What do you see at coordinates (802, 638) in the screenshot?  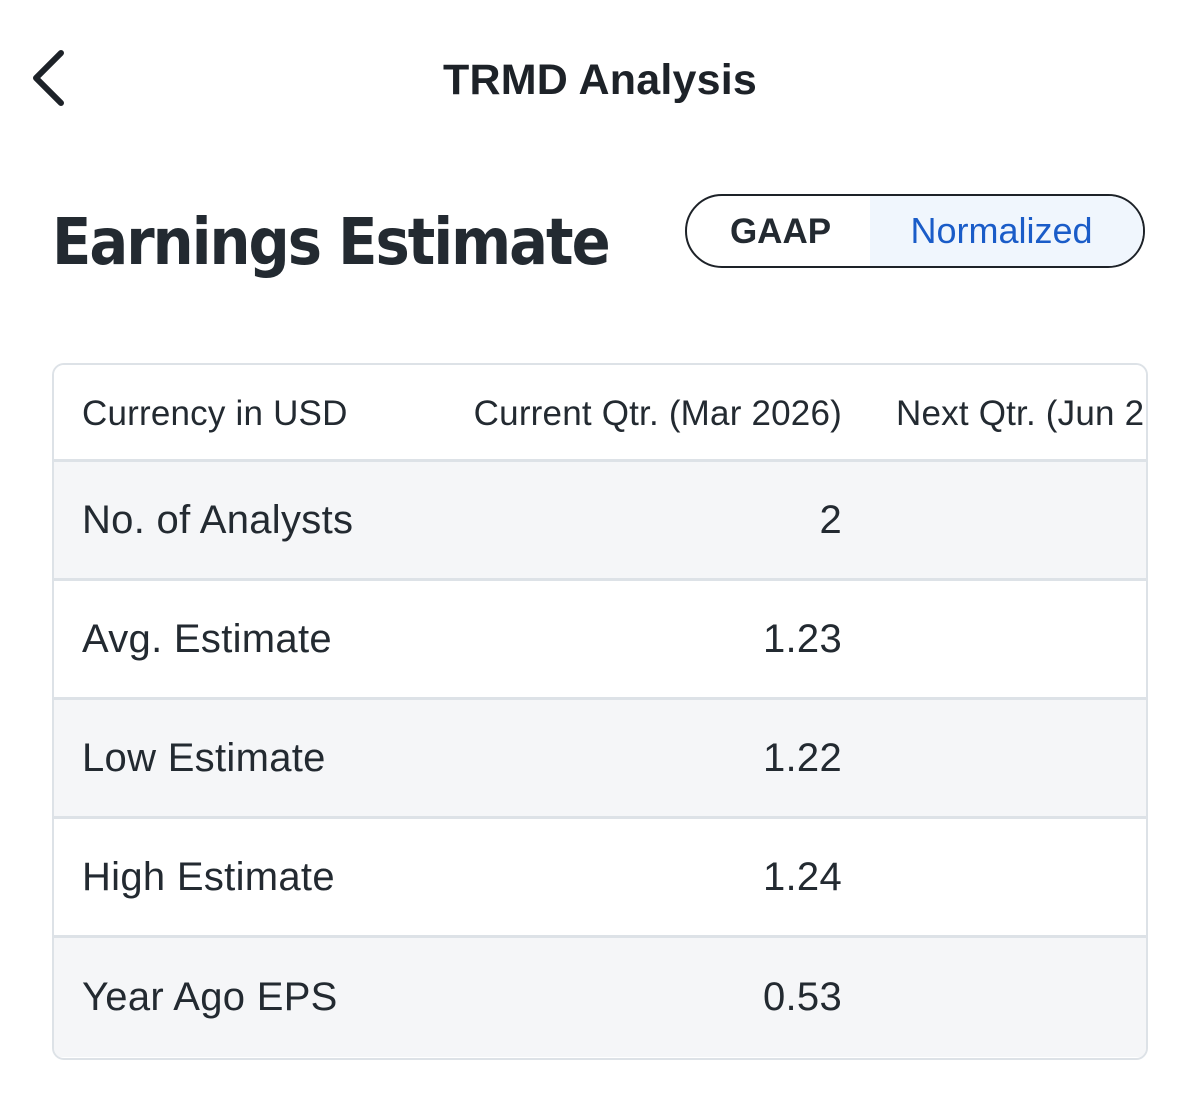 I see `row-value-current-qtr: 1.23` at bounding box center [802, 638].